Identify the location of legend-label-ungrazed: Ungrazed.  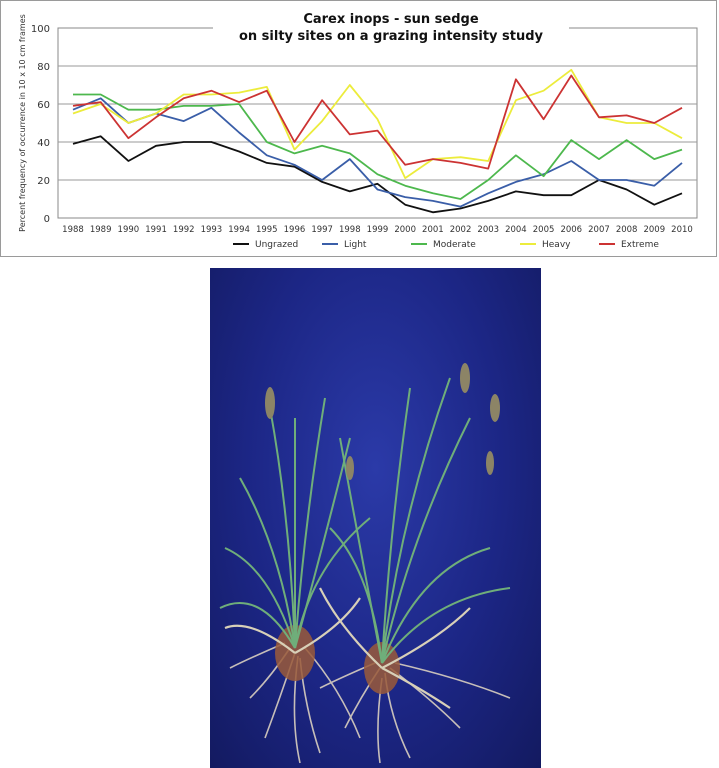
(276, 245).